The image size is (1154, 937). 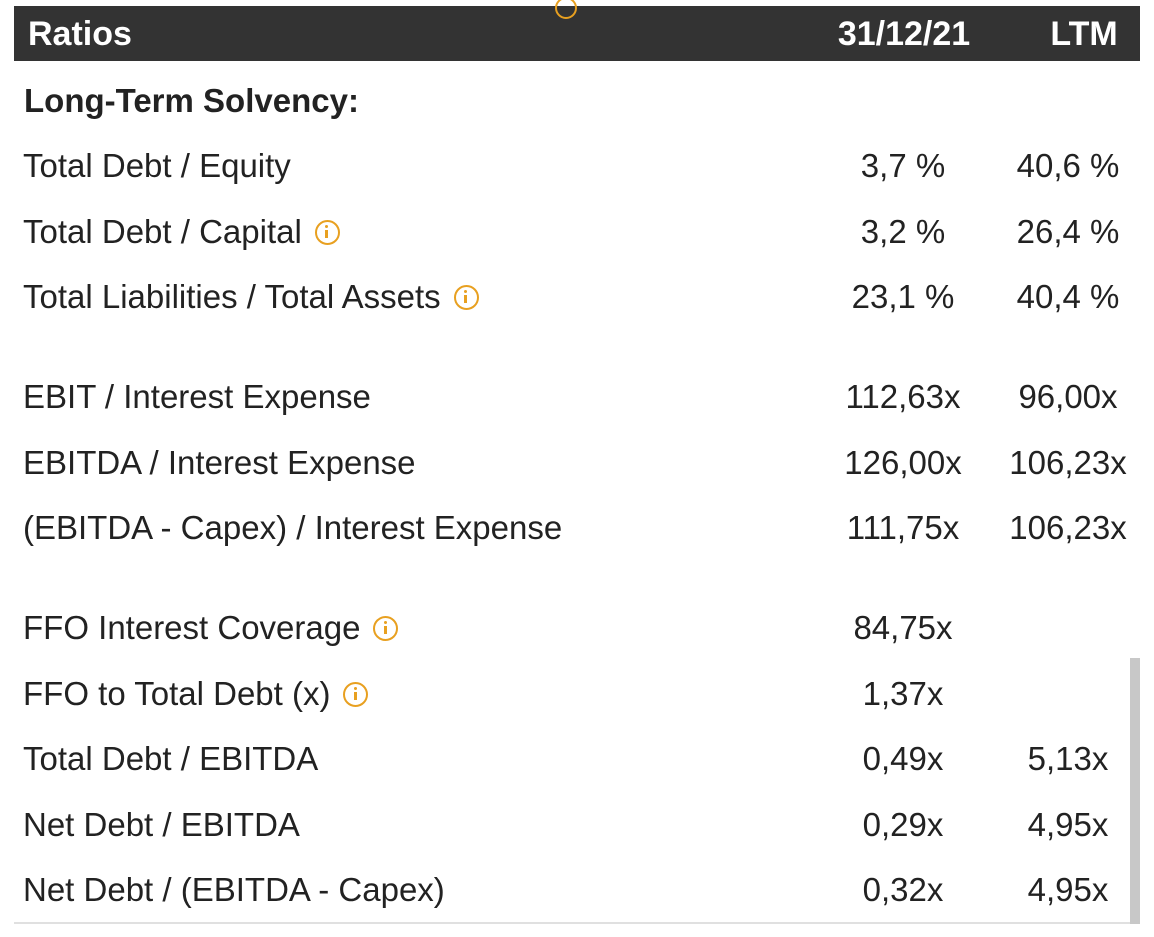 I want to click on row-label-container: Net Debt / EBITDA, so click(x=161, y=825).